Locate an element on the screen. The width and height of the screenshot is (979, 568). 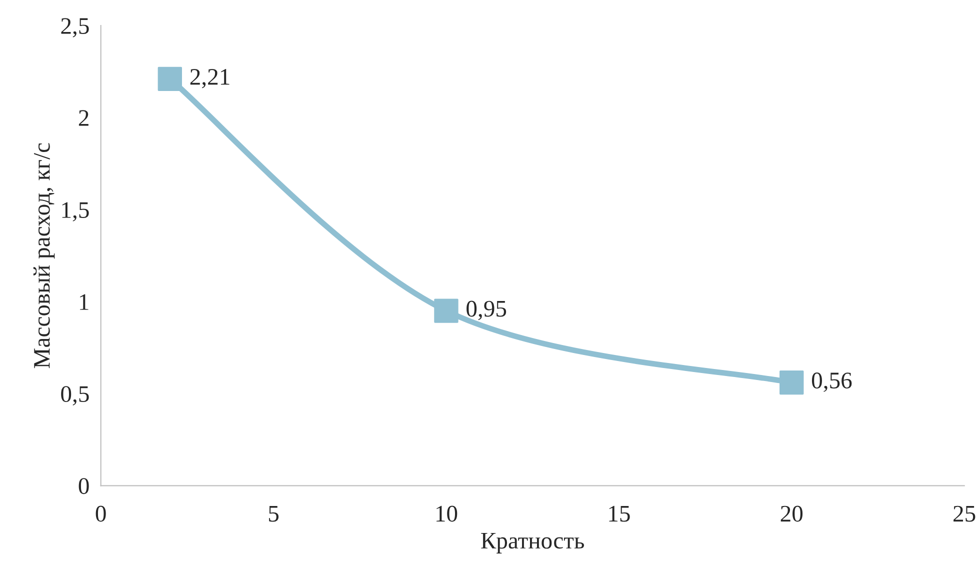
data-label: 2,21 is located at coordinates (210, 78).